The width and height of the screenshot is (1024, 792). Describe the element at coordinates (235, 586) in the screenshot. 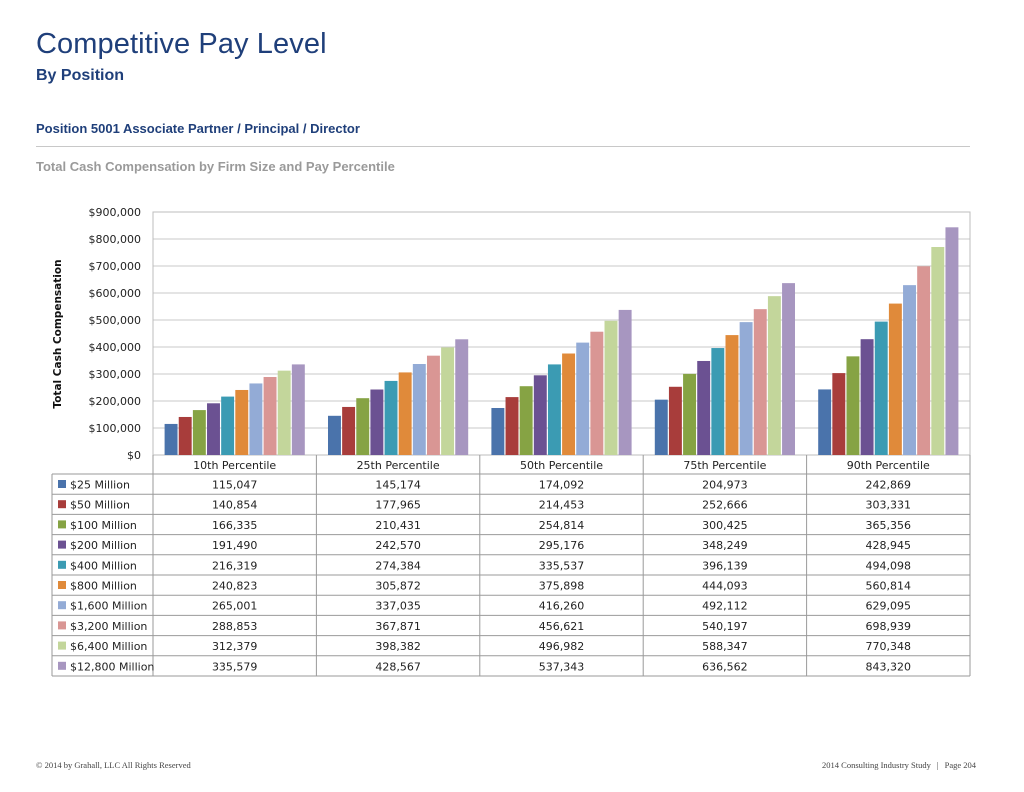

I see `data-label: 240,823` at that location.